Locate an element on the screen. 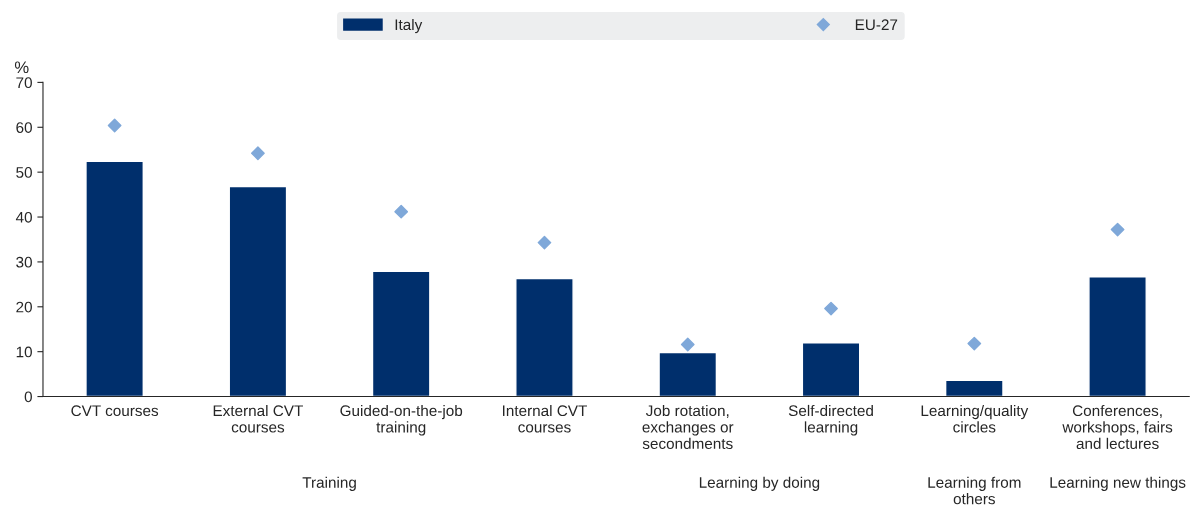 The height and width of the screenshot is (515, 1194). x-tick-label: CVT courses is located at coordinates (115, 411).